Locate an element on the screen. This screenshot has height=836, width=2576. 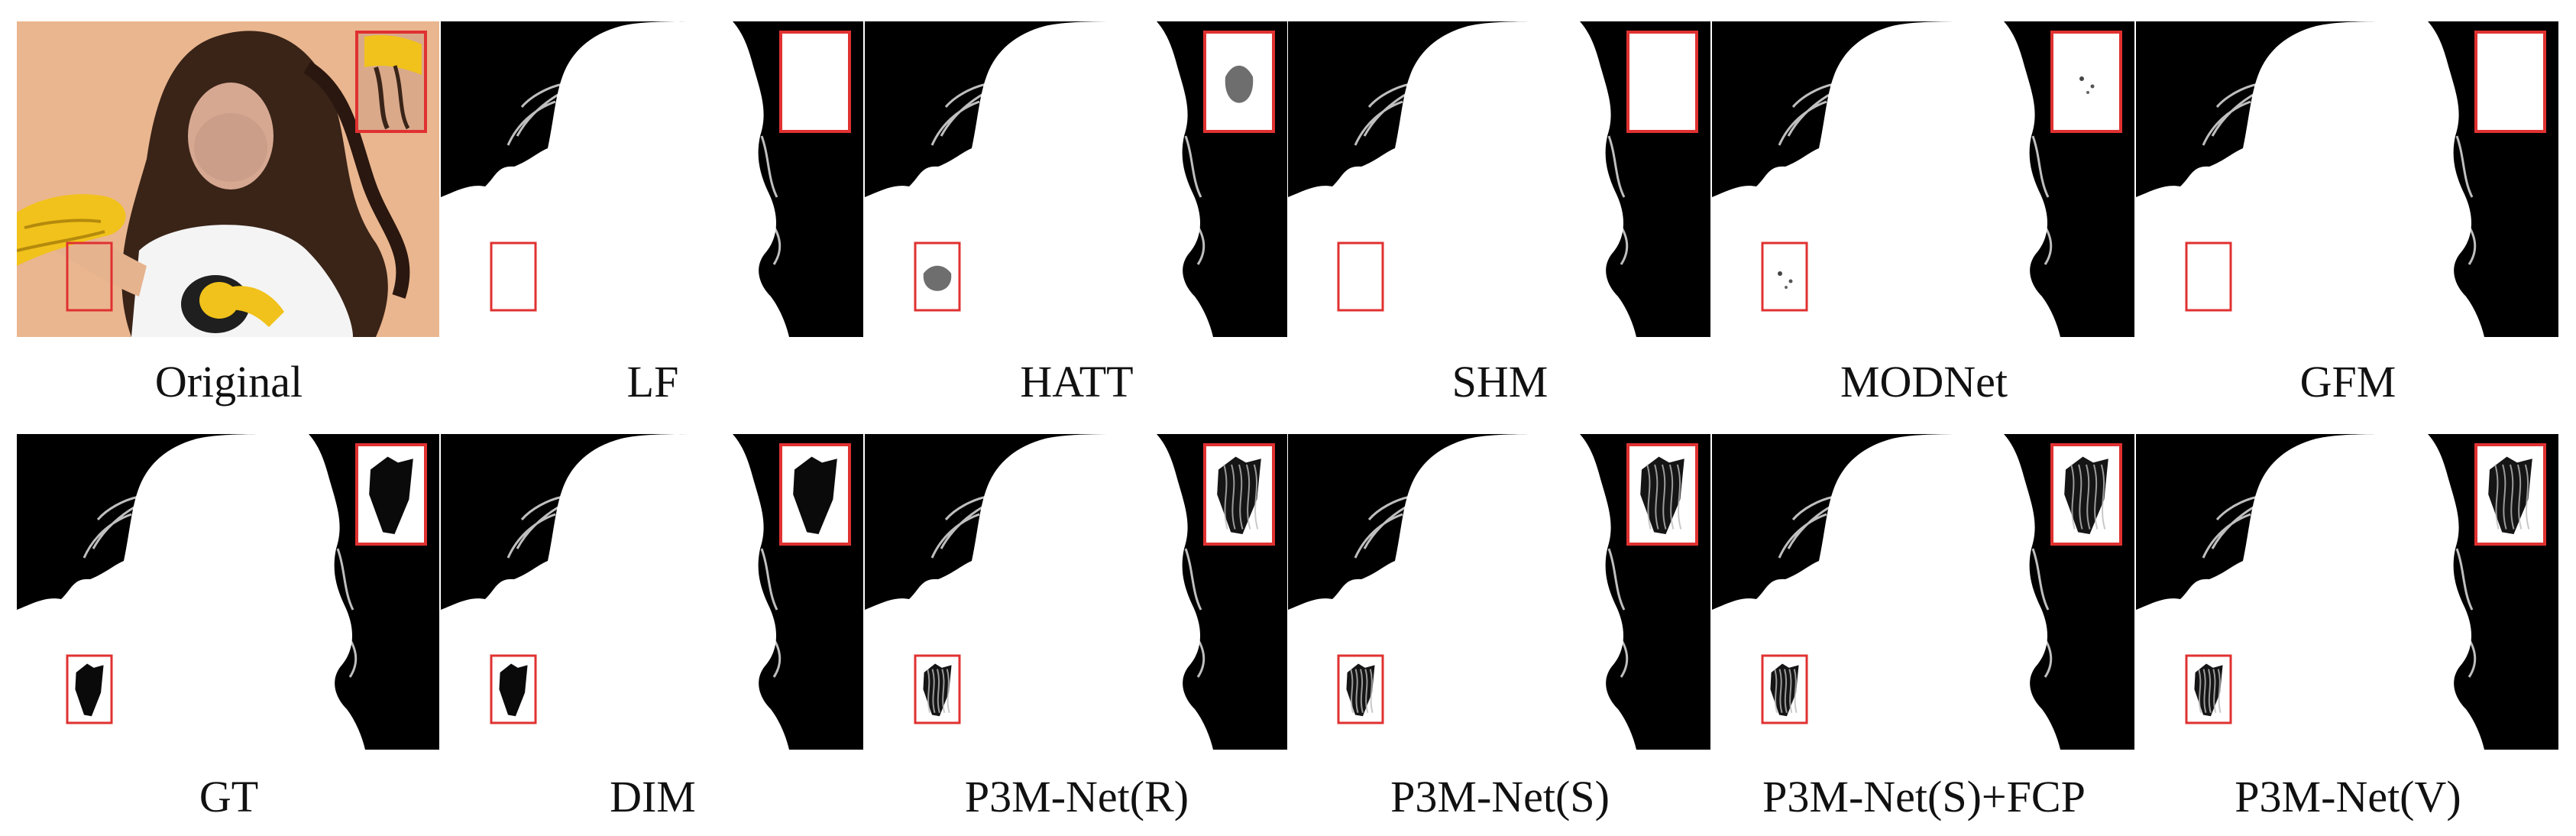
panel-caption: Original is located at coordinates (228, 382).